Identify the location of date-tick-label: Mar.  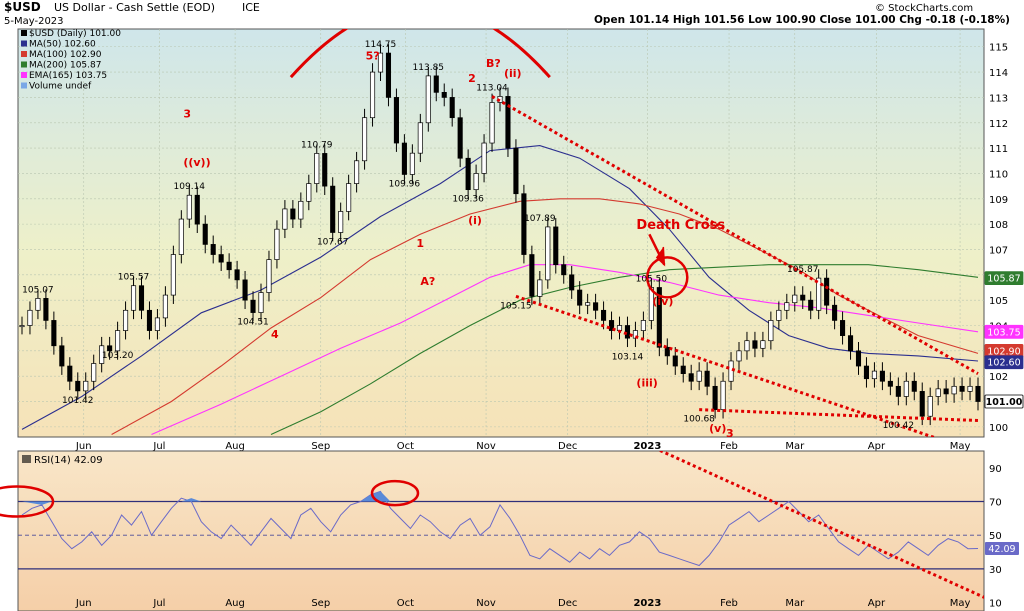
(795, 446).